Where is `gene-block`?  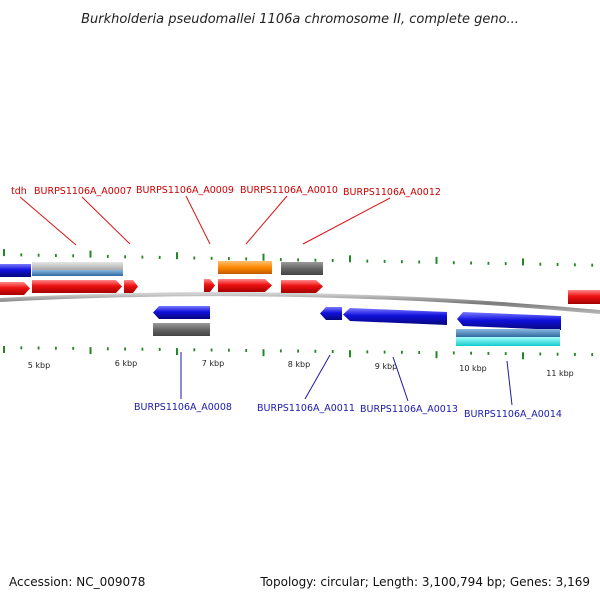
gene-block is located at coordinates (584, 297).